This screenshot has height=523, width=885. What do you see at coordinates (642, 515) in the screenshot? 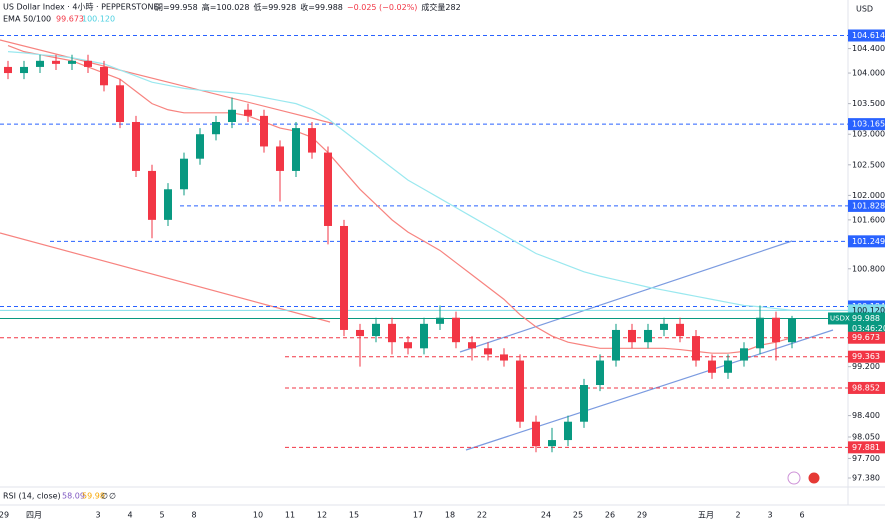
I see `x-tick-label: 29` at bounding box center [642, 515].